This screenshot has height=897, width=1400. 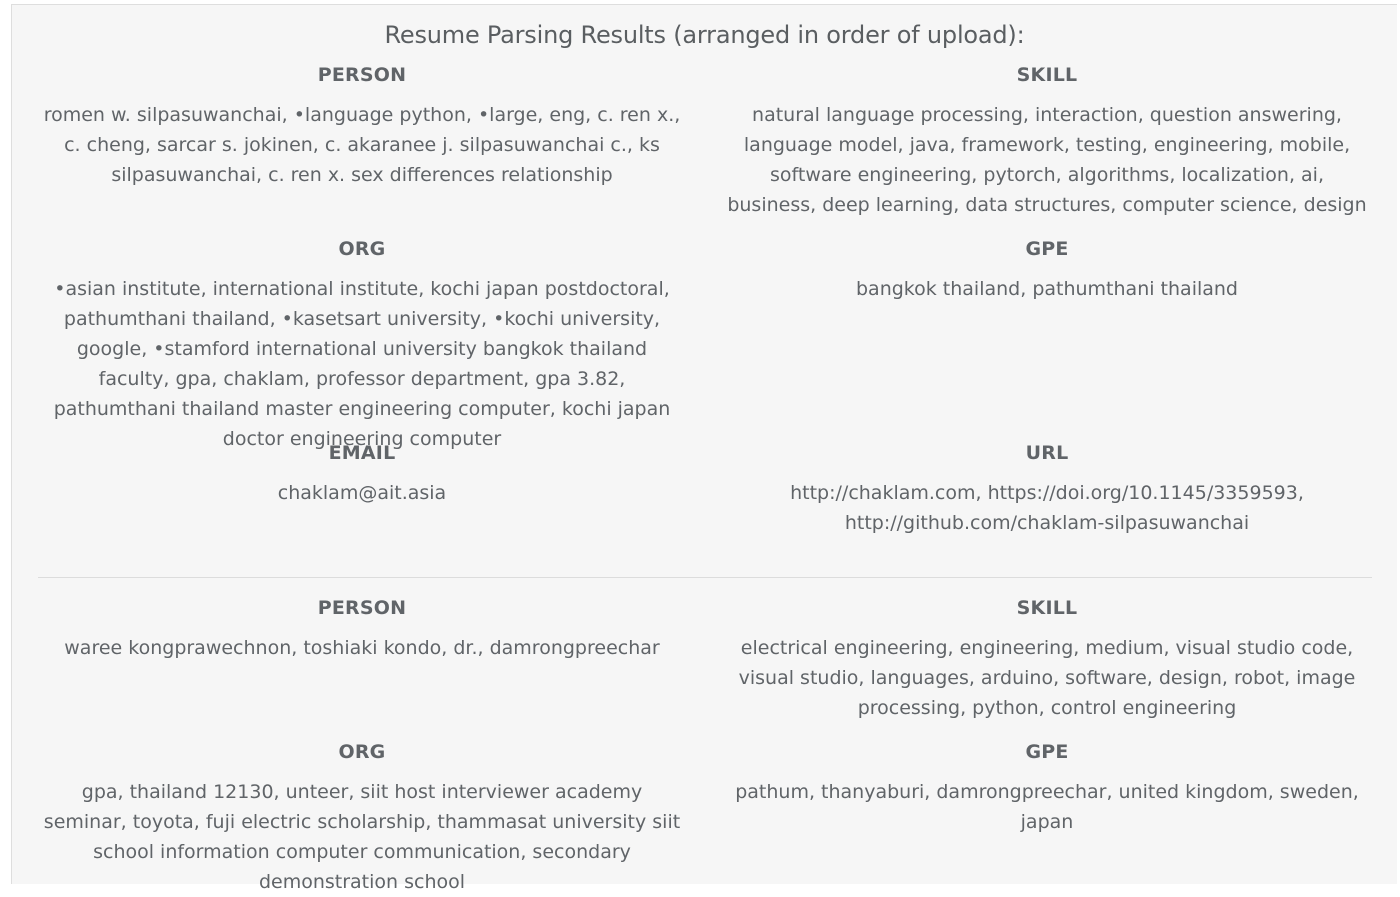 I want to click on result-divider, so click(x=705, y=577).